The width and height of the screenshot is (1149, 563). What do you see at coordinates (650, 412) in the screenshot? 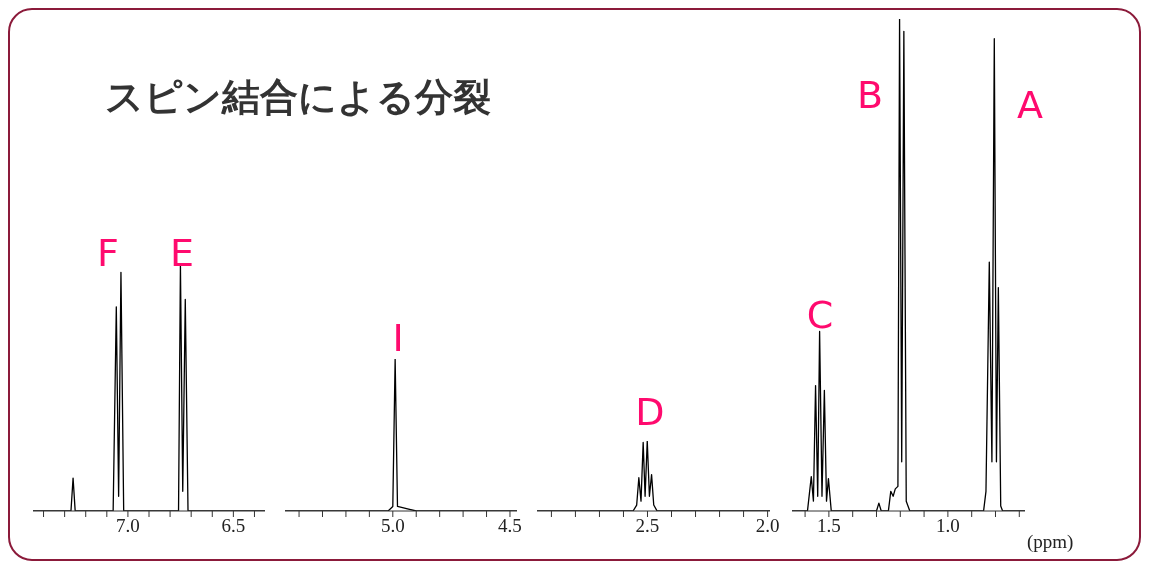
I see `text: D` at bounding box center [650, 412].